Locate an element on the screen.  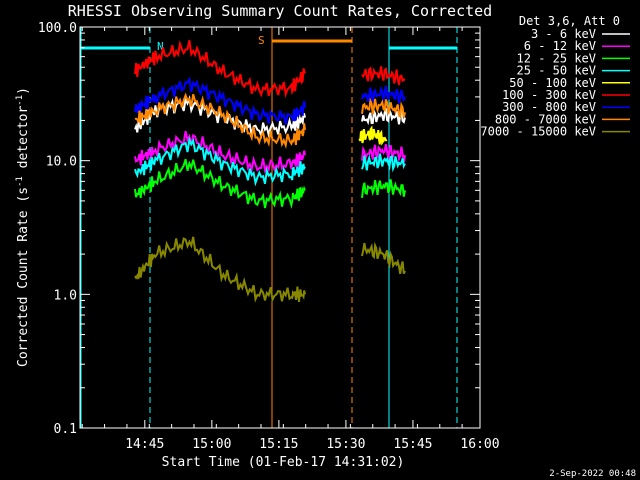
x-tick-label: 15:45 is located at coordinates (412, 444).